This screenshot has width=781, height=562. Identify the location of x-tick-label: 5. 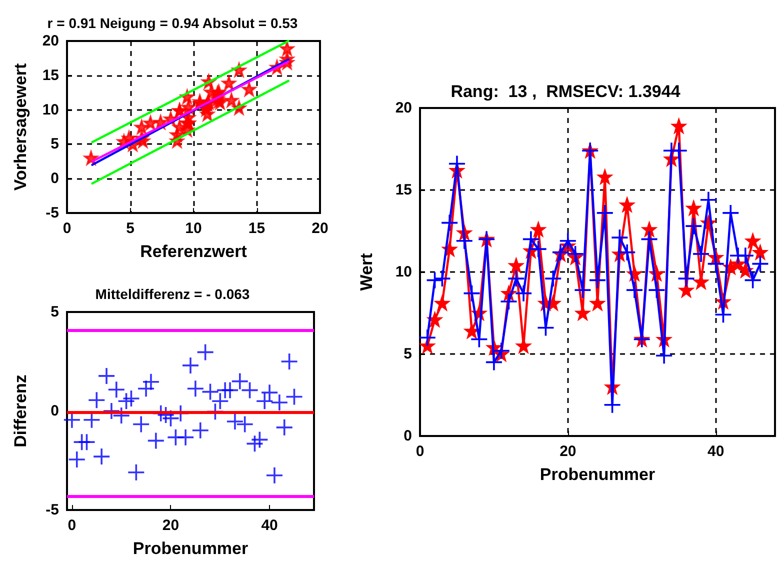
(130, 228).